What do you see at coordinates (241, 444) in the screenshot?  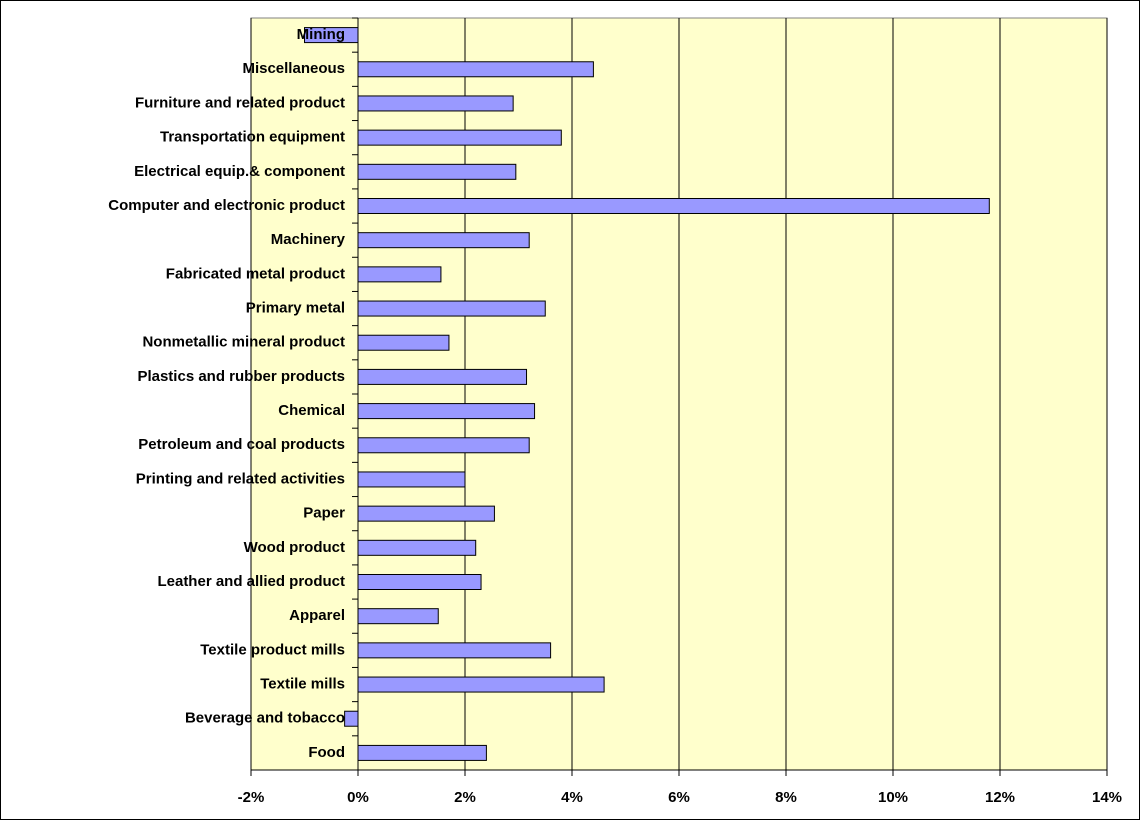 I see `y-tick-label: Petroleum and coal products` at bounding box center [241, 444].